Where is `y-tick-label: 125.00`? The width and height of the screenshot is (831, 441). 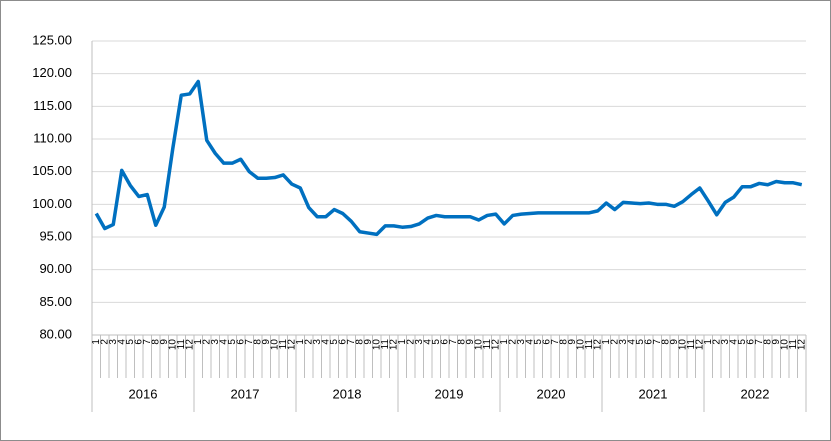
y-tick-label: 125.00 is located at coordinates (52, 39).